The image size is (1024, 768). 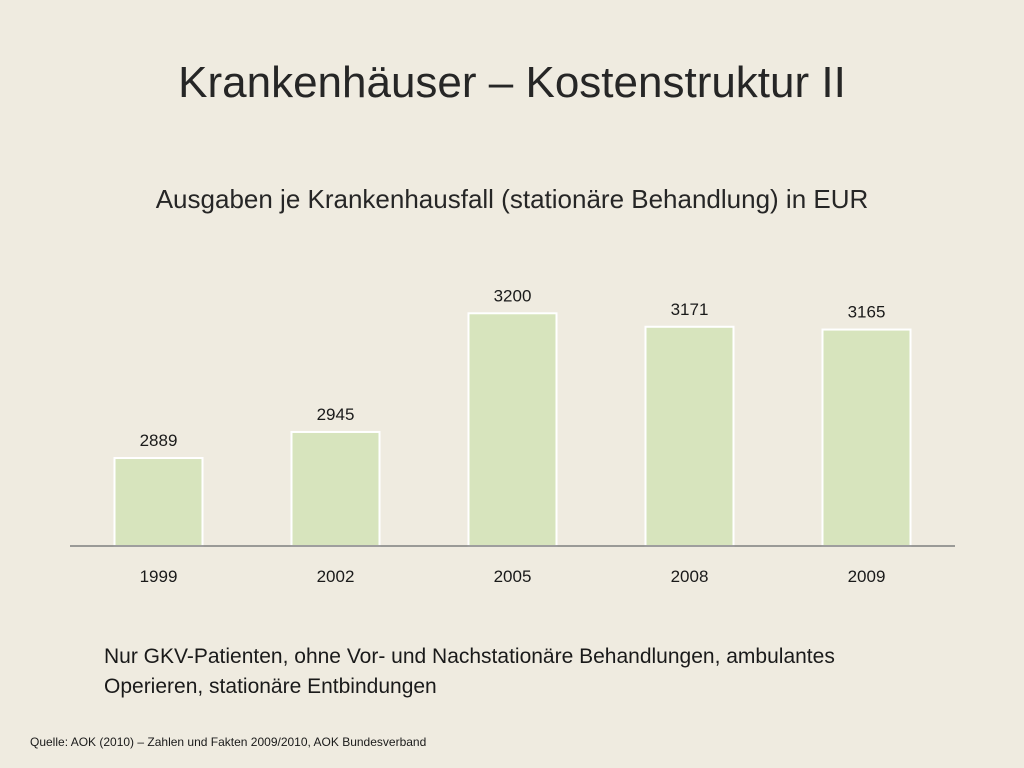 What do you see at coordinates (159, 440) in the screenshot?
I see `data-label-1999: 2889` at bounding box center [159, 440].